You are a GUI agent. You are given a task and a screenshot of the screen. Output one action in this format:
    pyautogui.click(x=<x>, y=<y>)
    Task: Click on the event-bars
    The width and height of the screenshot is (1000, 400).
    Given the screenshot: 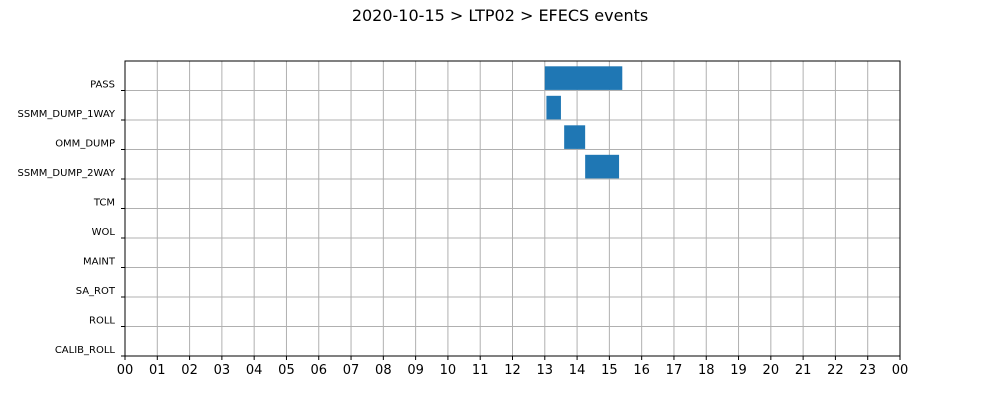 What is the action you would take?
    pyautogui.click(x=583, y=122)
    